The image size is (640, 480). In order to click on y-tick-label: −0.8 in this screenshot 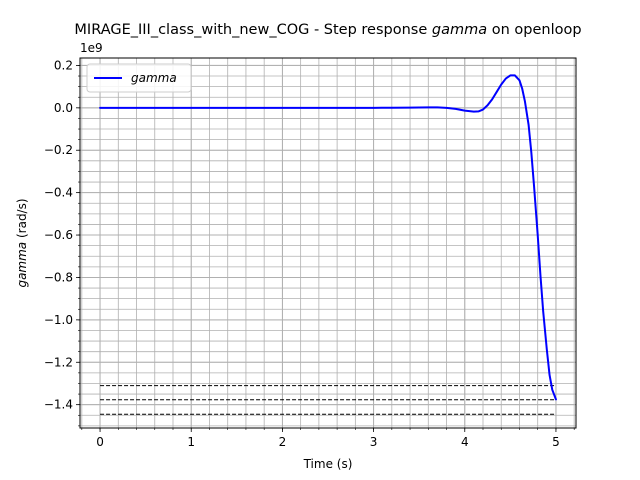, I will do `click(58, 277)`.